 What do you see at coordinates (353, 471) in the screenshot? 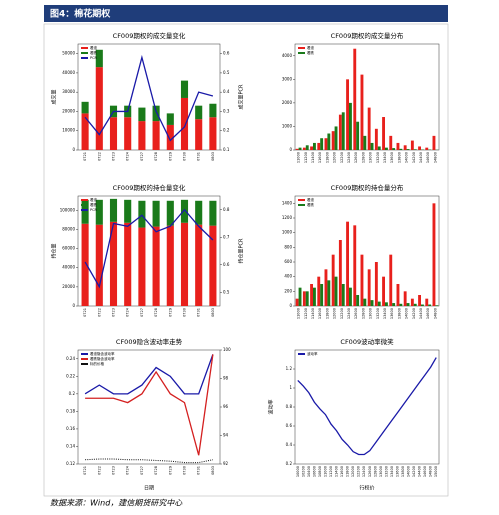
I see `x-tick-label: 12000` at bounding box center [353, 471].